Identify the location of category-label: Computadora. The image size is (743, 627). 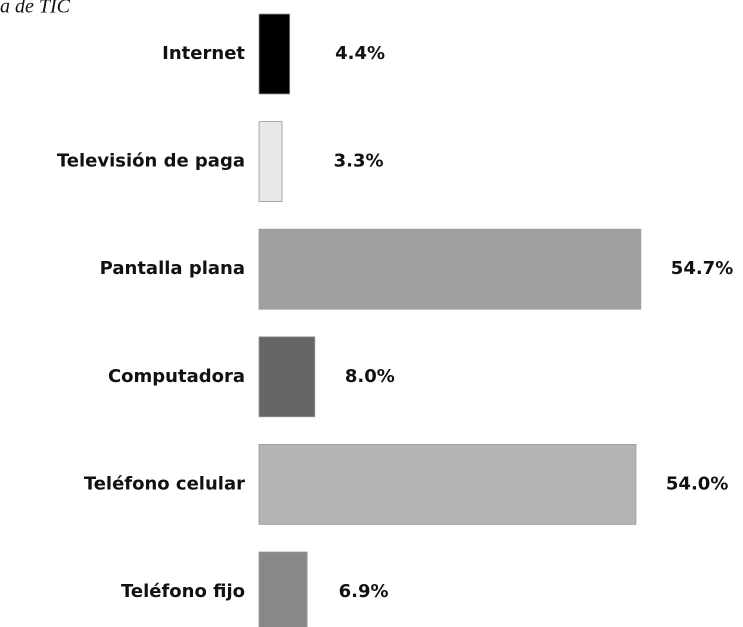
(176, 376).